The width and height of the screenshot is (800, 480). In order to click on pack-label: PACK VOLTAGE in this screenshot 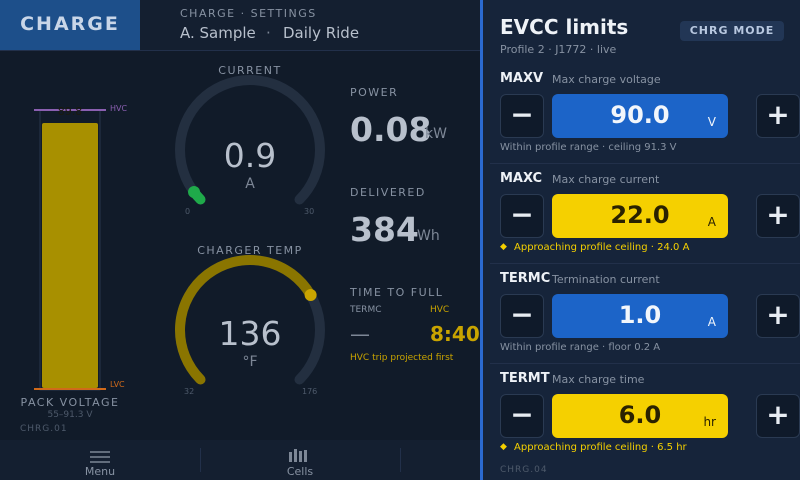, I will do `click(70, 402)`.